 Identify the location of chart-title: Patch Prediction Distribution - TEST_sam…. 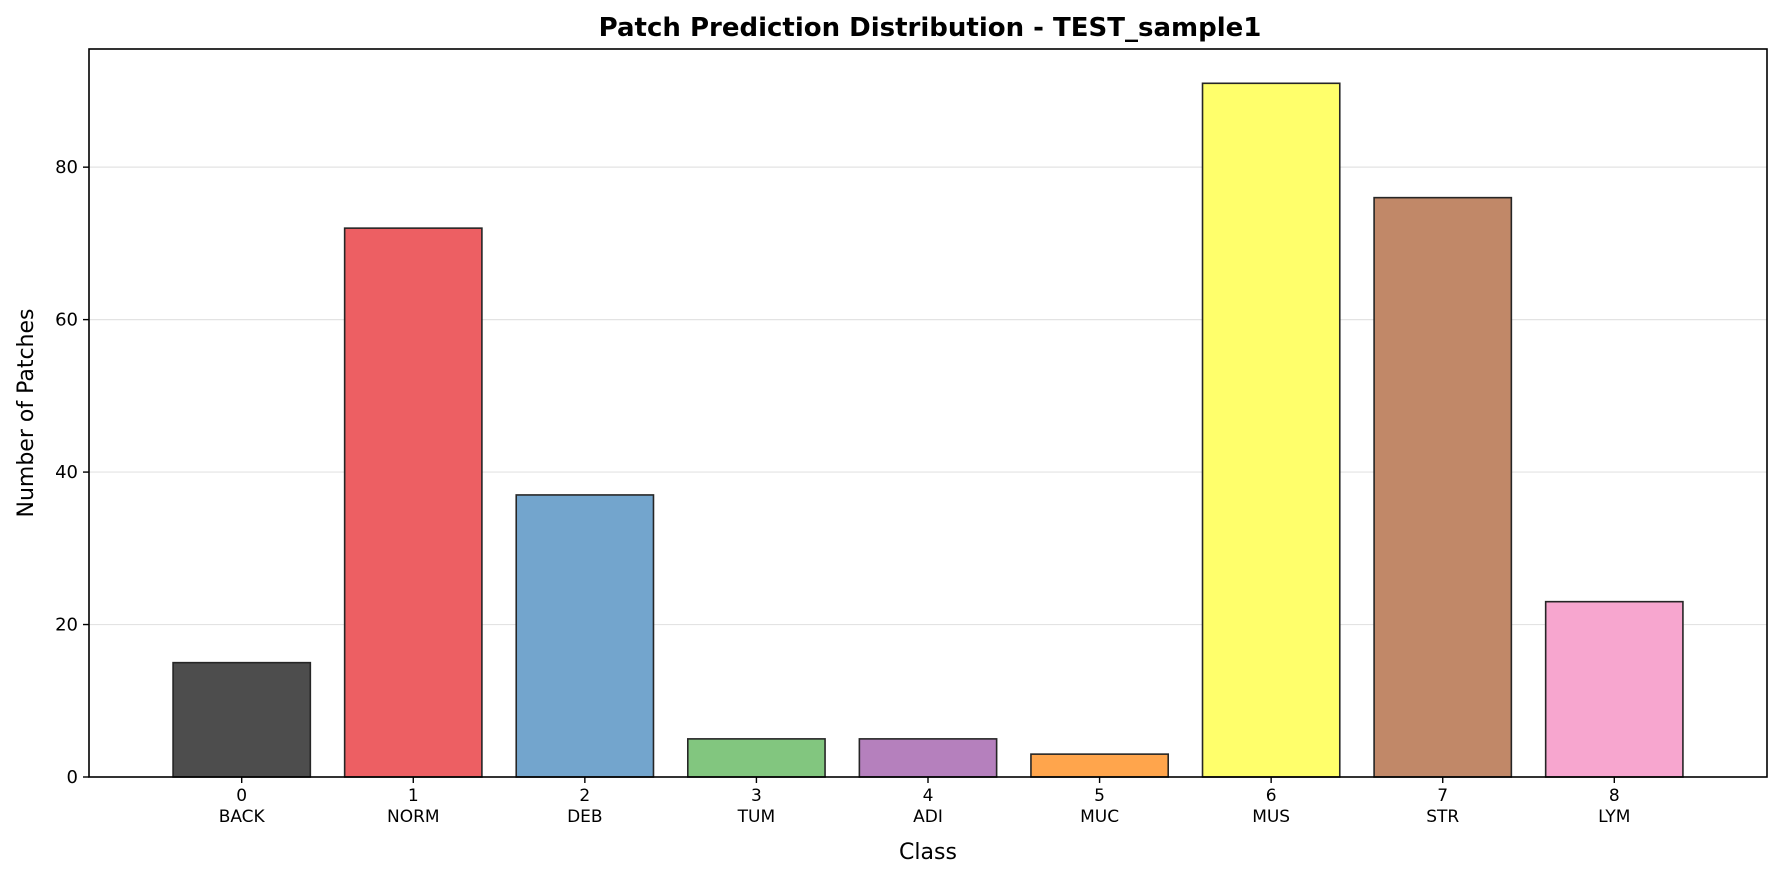
(930, 28).